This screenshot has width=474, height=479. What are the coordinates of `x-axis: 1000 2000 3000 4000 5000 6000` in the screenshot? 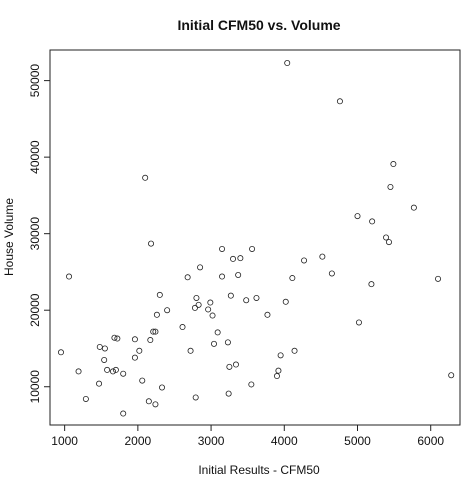 It's located at (247, 436).